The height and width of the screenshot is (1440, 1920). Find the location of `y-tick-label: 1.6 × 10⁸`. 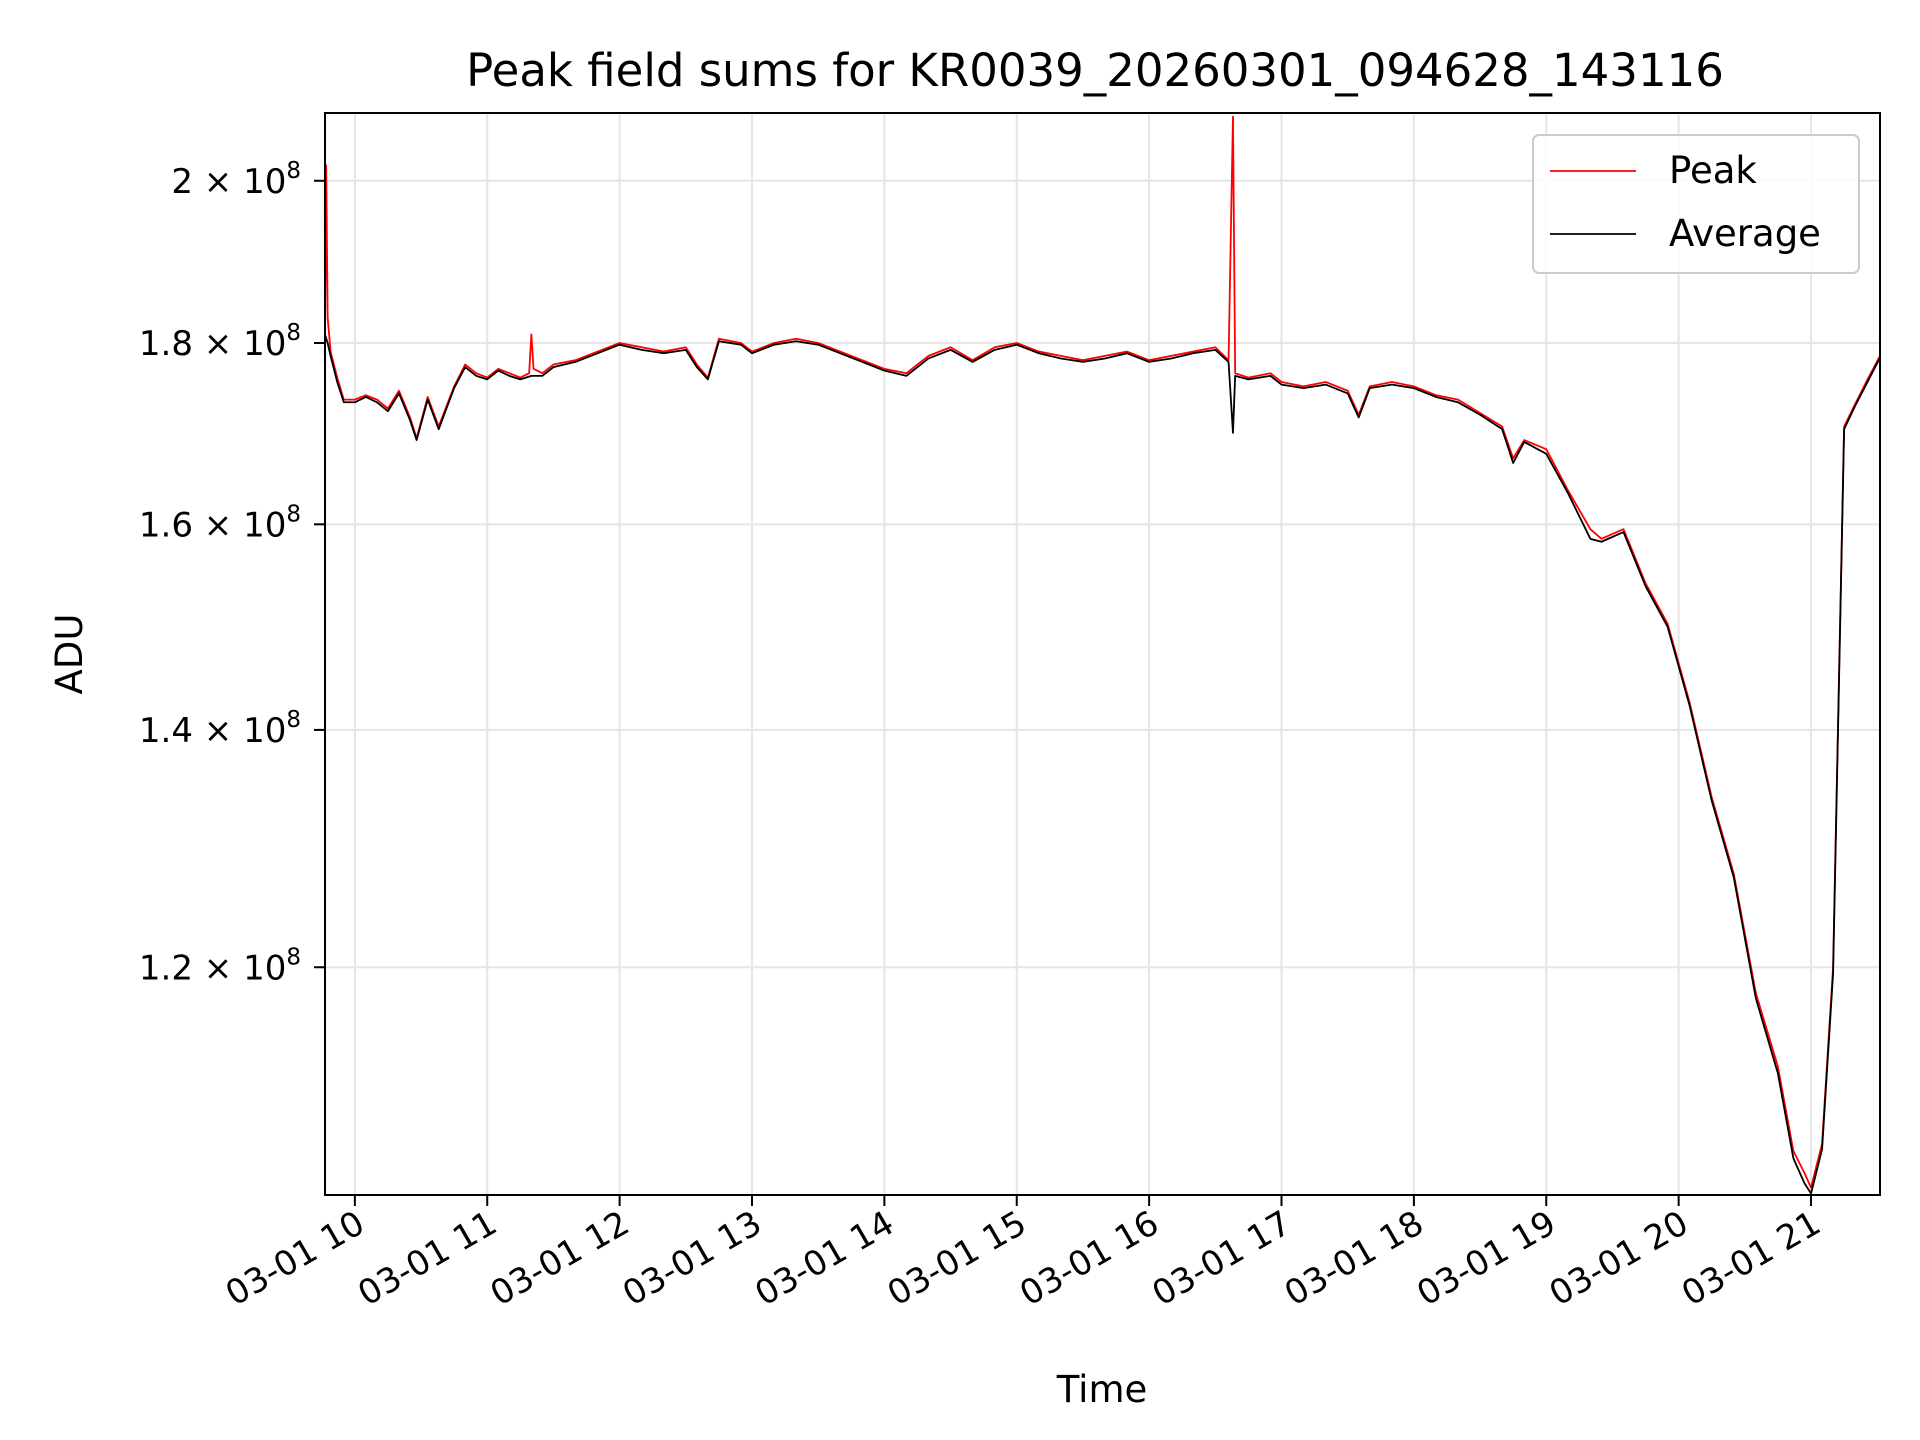

y-tick-label: 1.6 × 10⁸ is located at coordinates (220, 523).